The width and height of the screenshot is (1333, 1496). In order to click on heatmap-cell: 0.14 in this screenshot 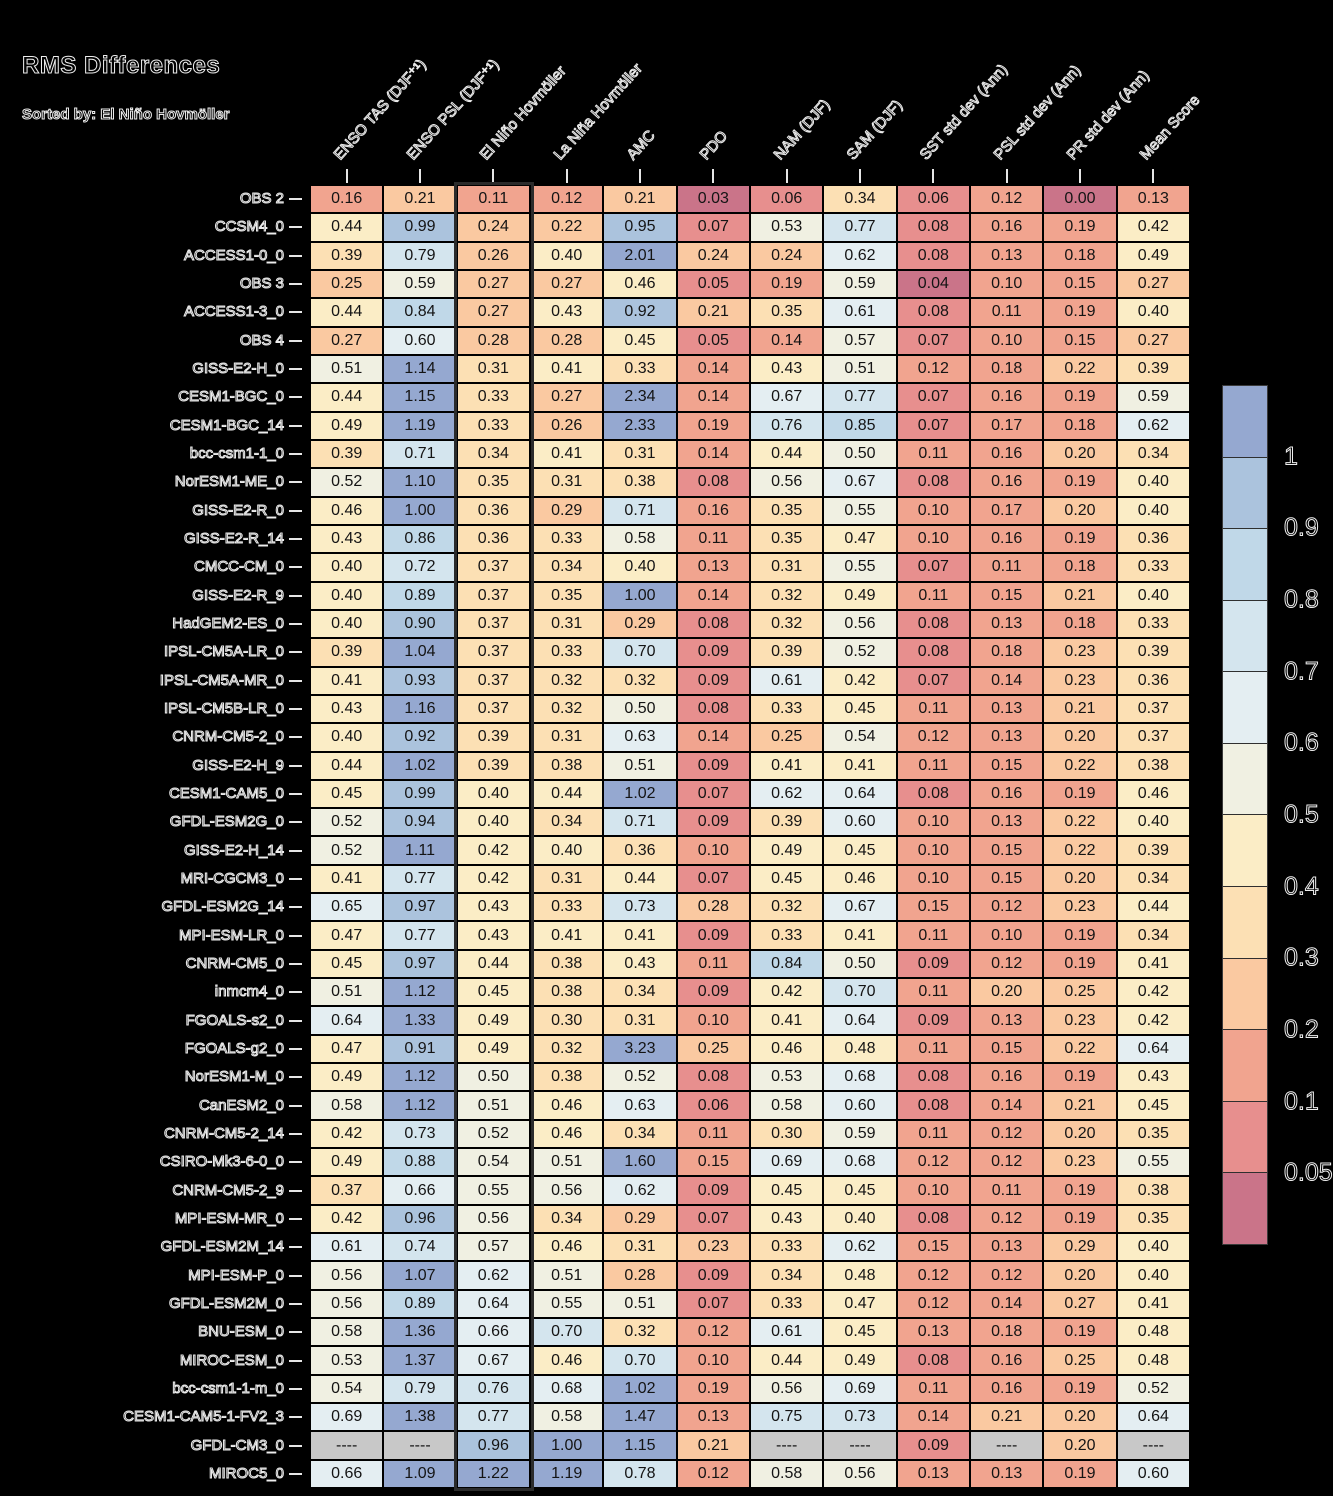, I will do `click(1007, 1105)`.